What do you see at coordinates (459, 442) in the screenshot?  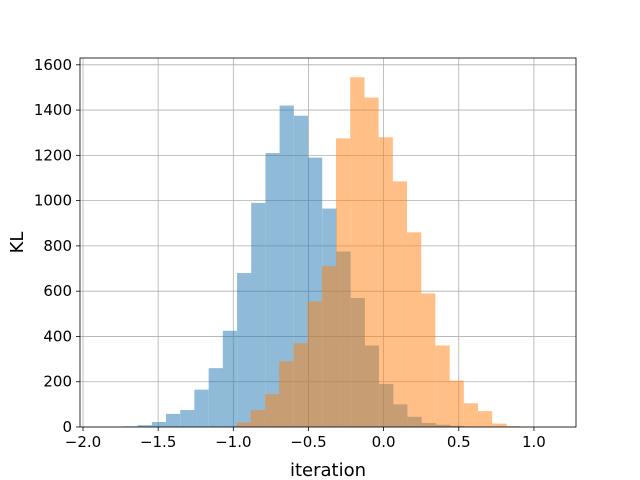 I see `x-tick-label: 0.5` at bounding box center [459, 442].